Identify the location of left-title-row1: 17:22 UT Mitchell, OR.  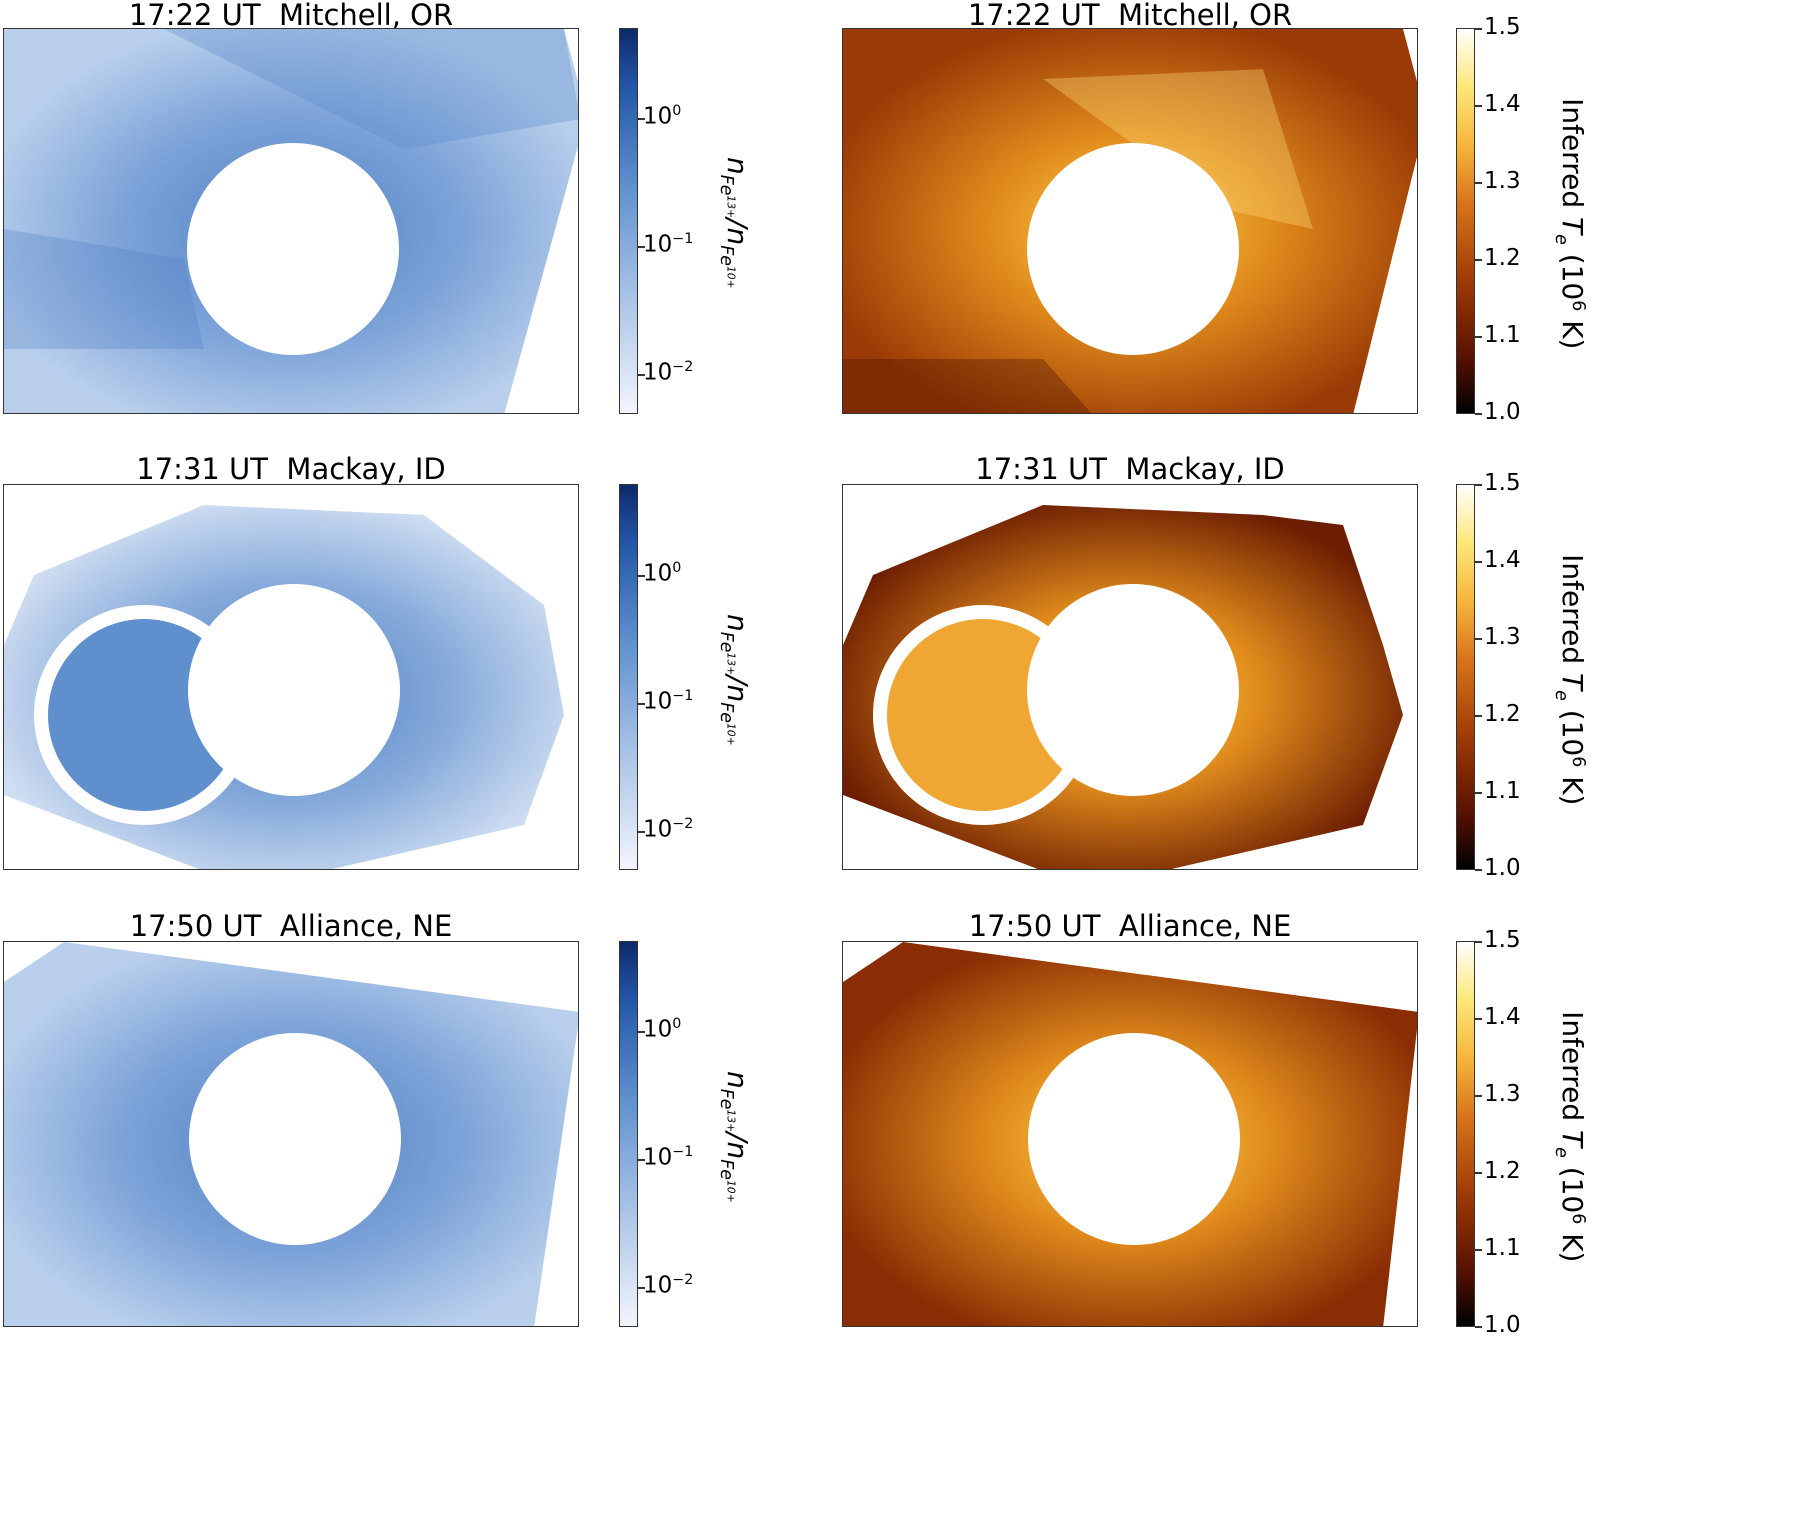
(291, 16).